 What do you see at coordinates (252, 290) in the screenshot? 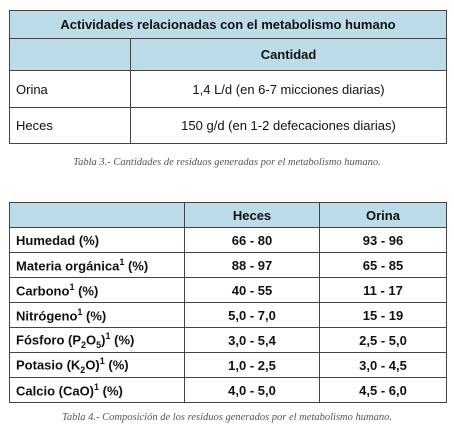
I see `cell: 40 - 55` at bounding box center [252, 290].